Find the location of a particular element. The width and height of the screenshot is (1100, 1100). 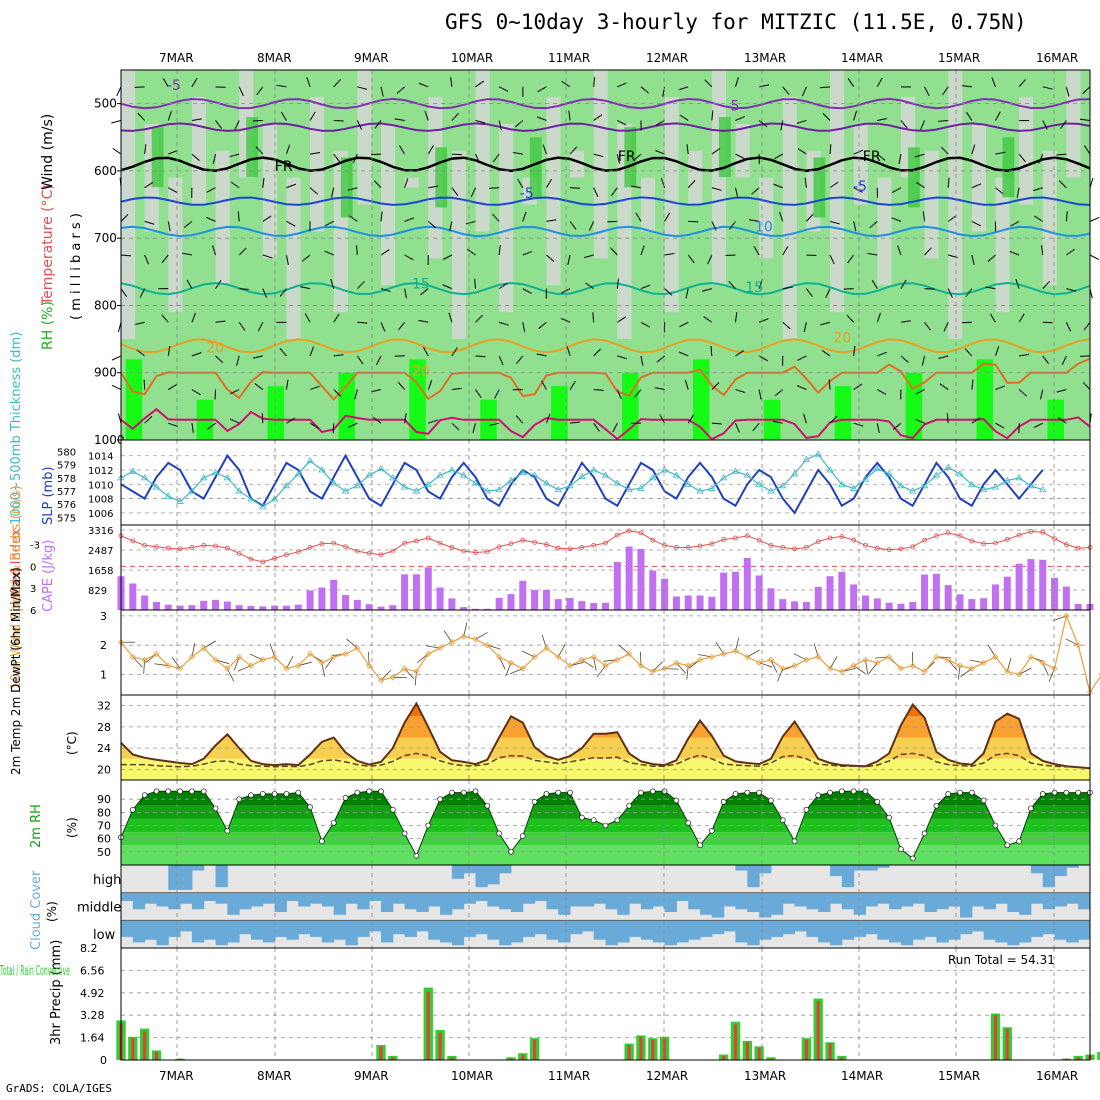

y-tick-label: 32 is located at coordinates (104, 706).